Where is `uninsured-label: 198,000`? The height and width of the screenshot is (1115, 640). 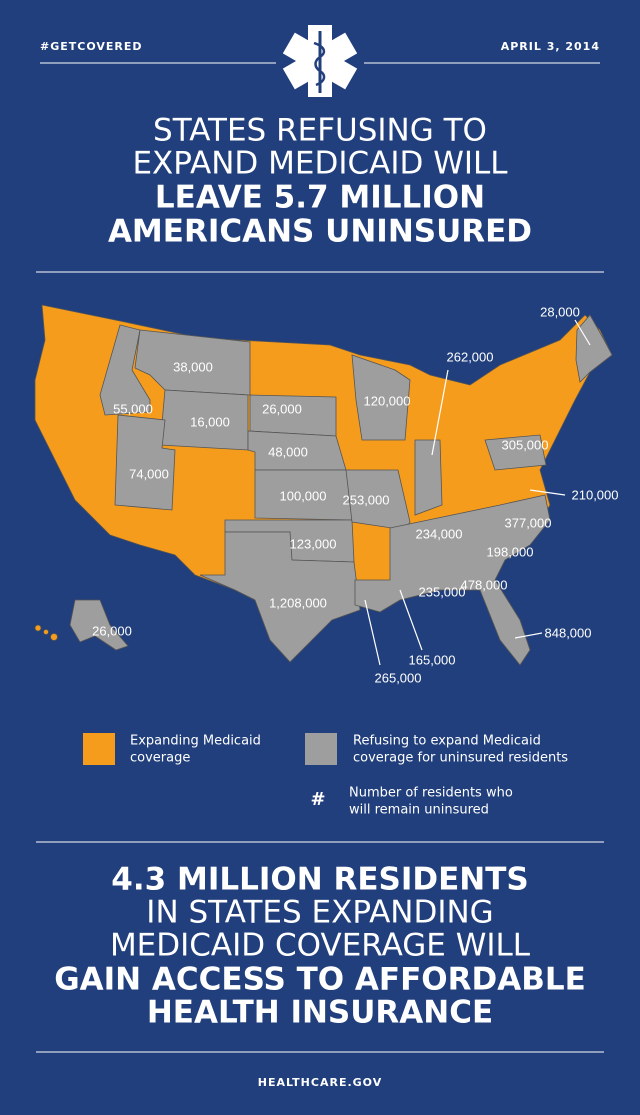
uninsured-label: 198,000 is located at coordinates (510, 551).